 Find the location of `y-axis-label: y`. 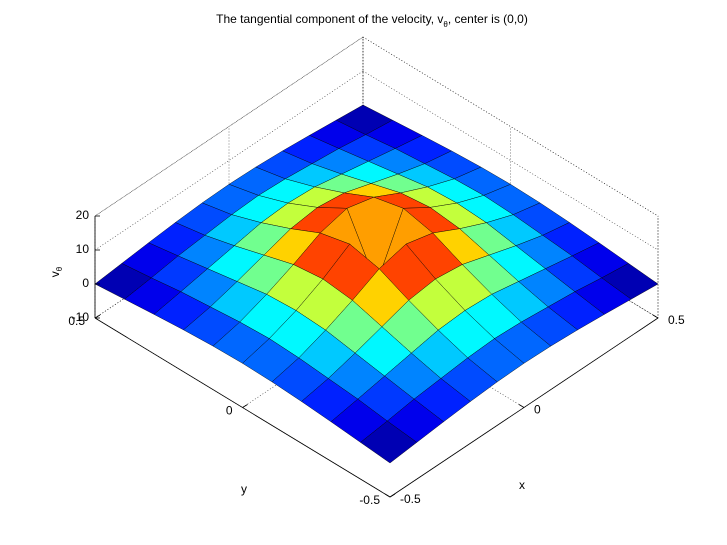

y-axis-label: y is located at coordinates (244, 489).